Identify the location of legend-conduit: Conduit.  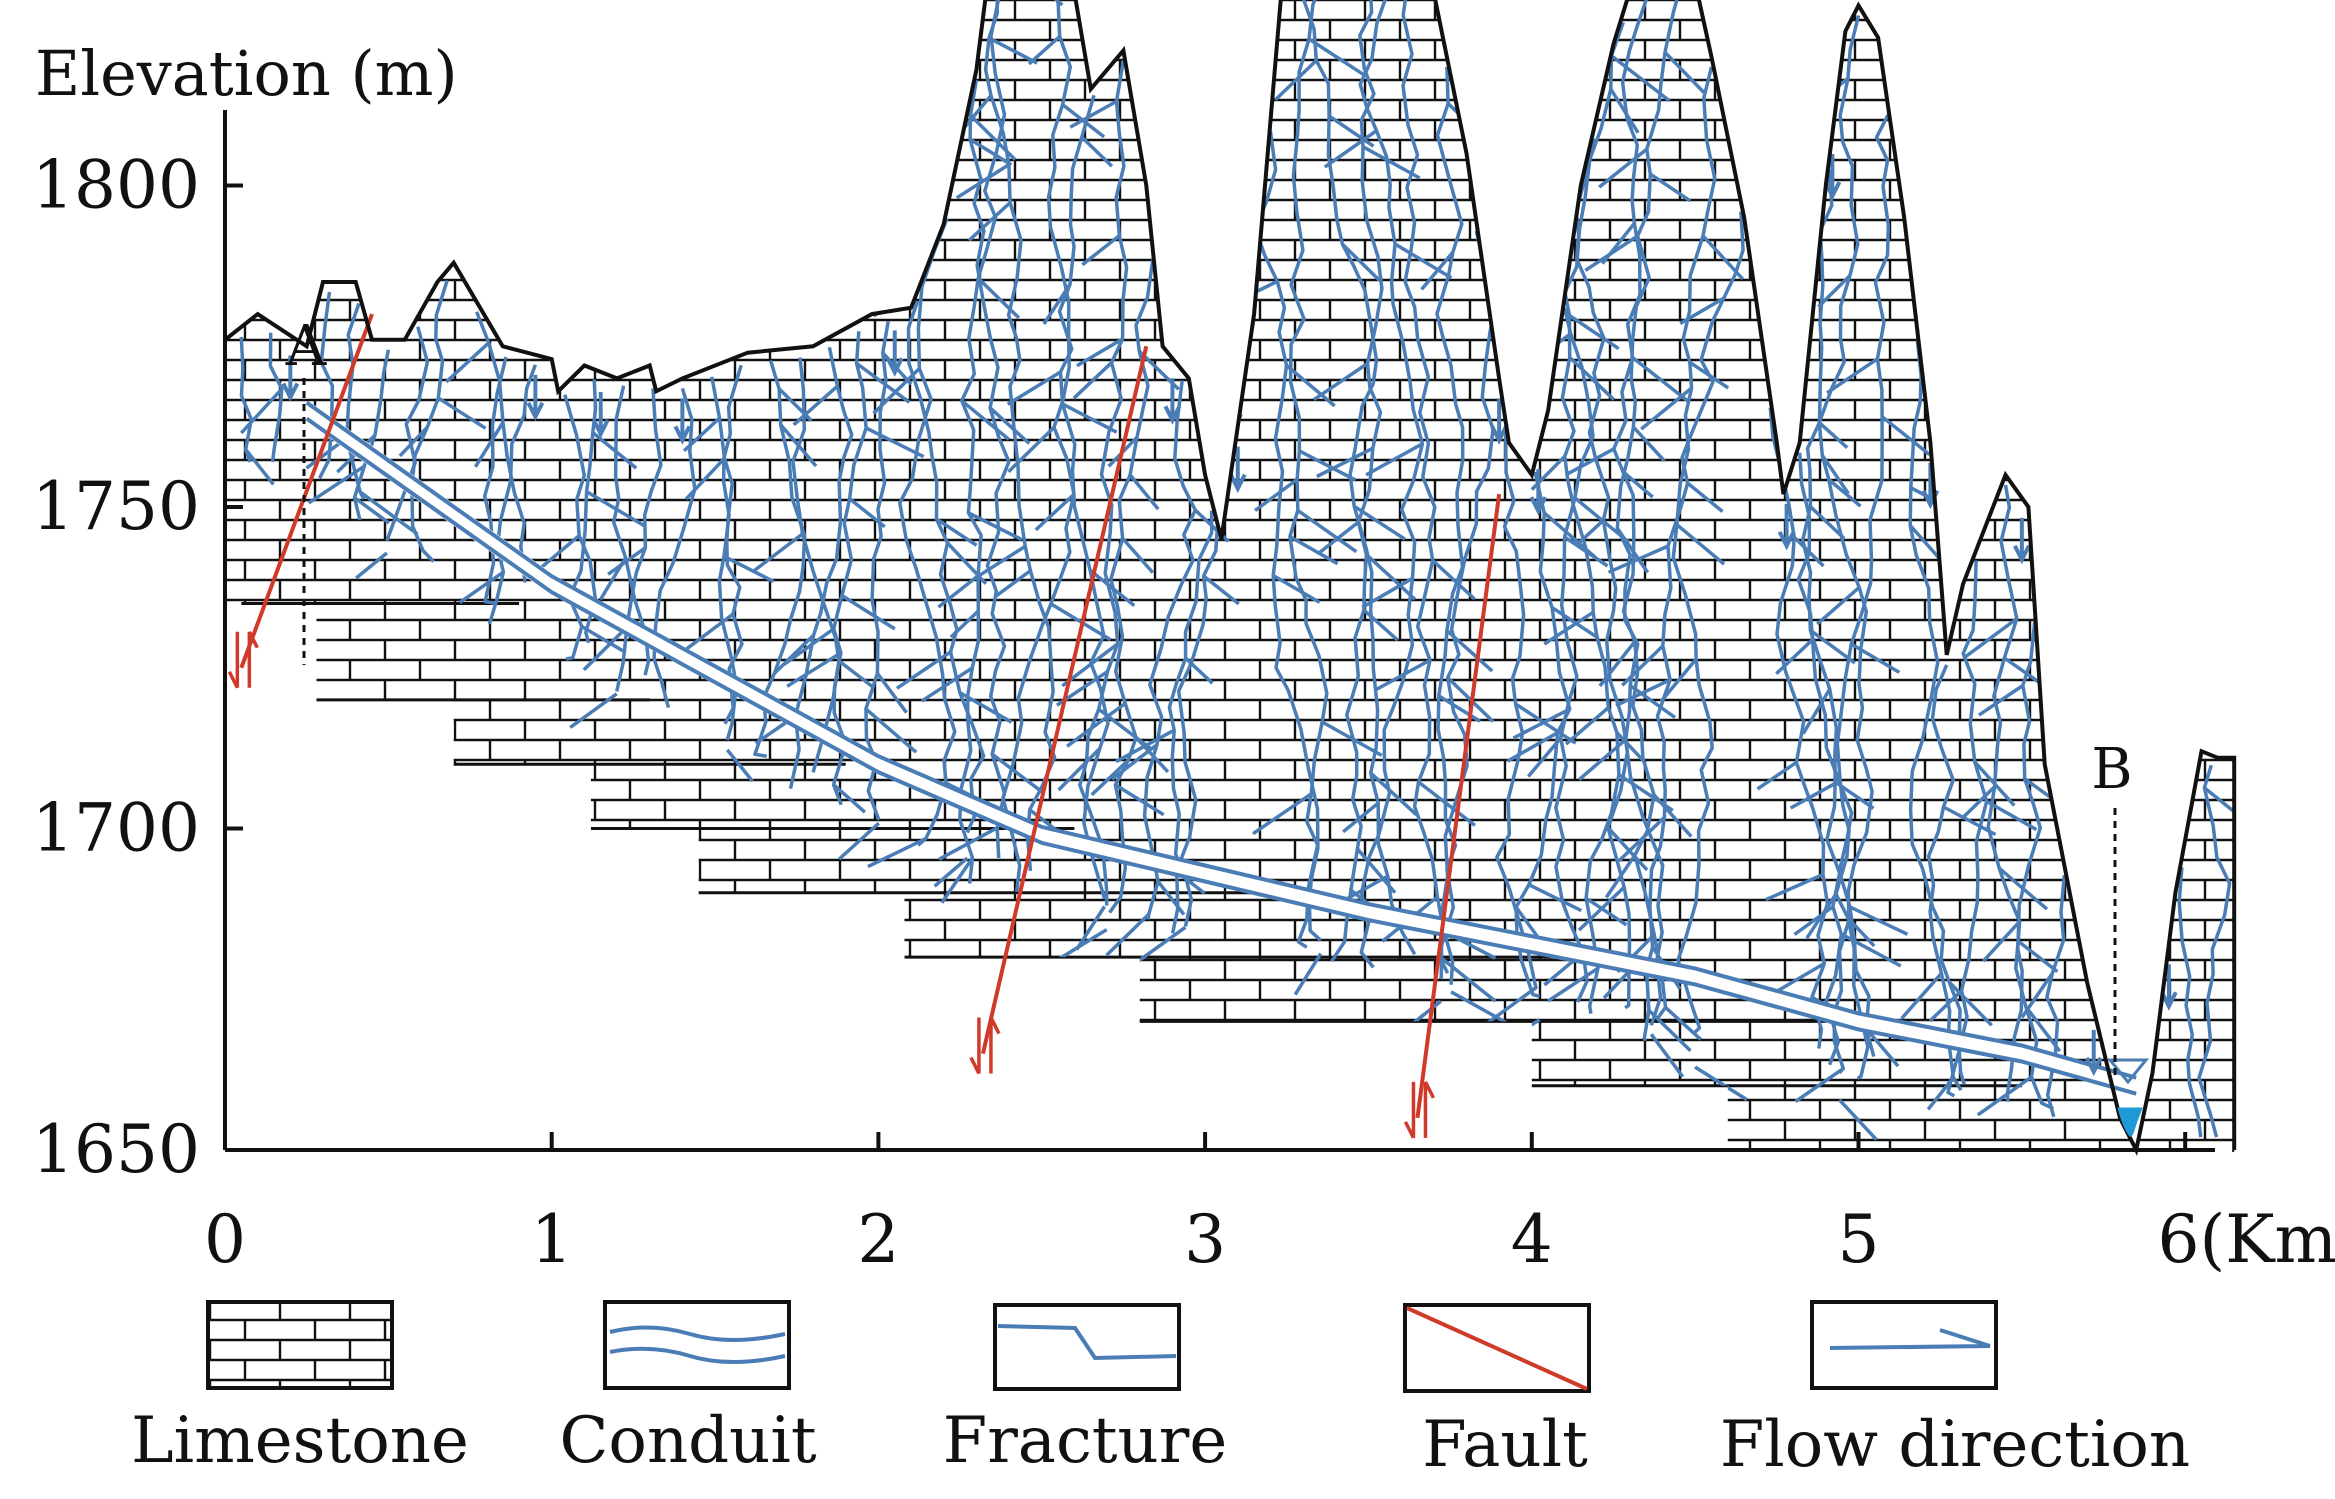
(688, 1389).